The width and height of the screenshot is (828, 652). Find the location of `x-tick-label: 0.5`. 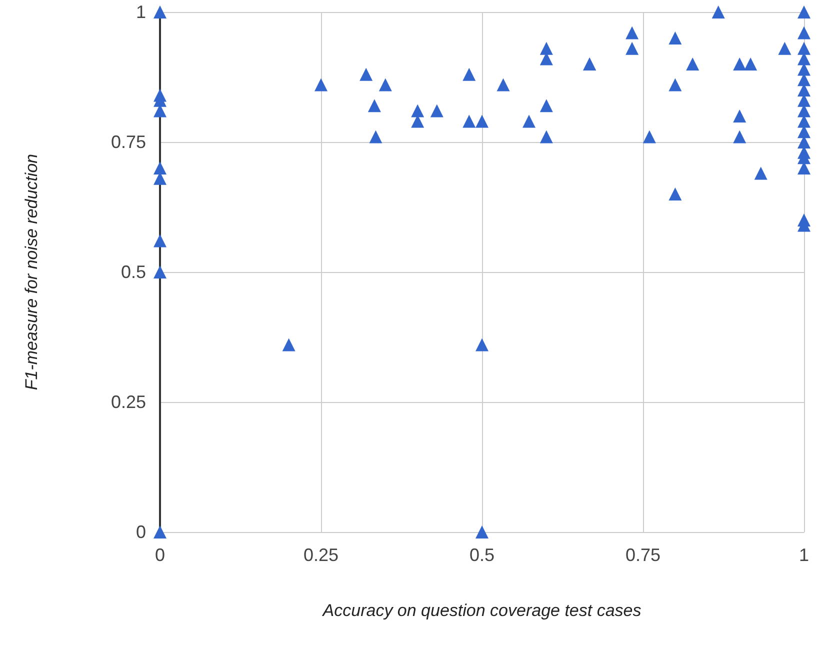

x-tick-label: 0.5 is located at coordinates (482, 555).